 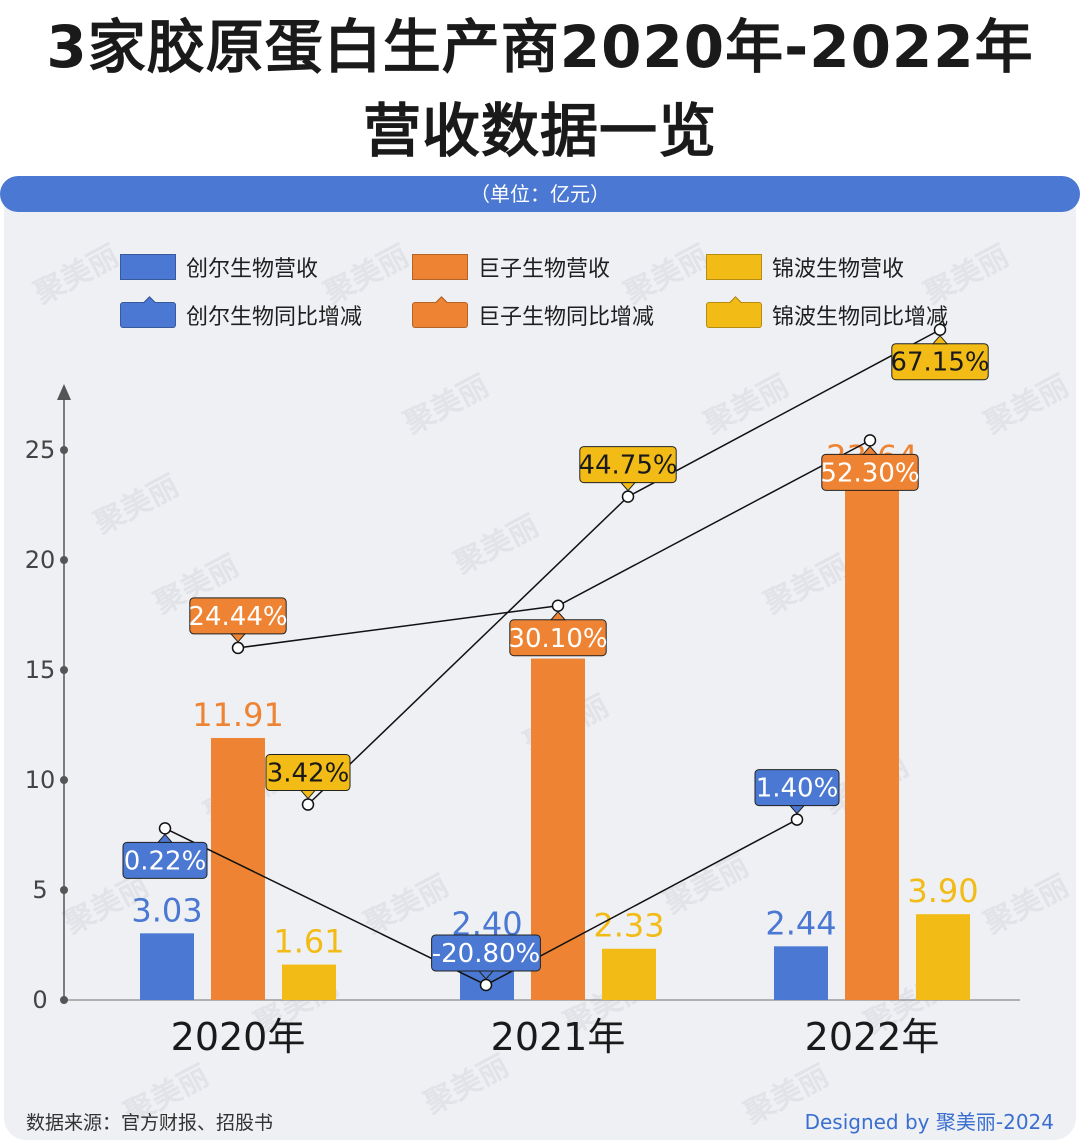 What do you see at coordinates (540, 194) in the screenshot?
I see `unit-label: （单位：亿元）` at bounding box center [540, 194].